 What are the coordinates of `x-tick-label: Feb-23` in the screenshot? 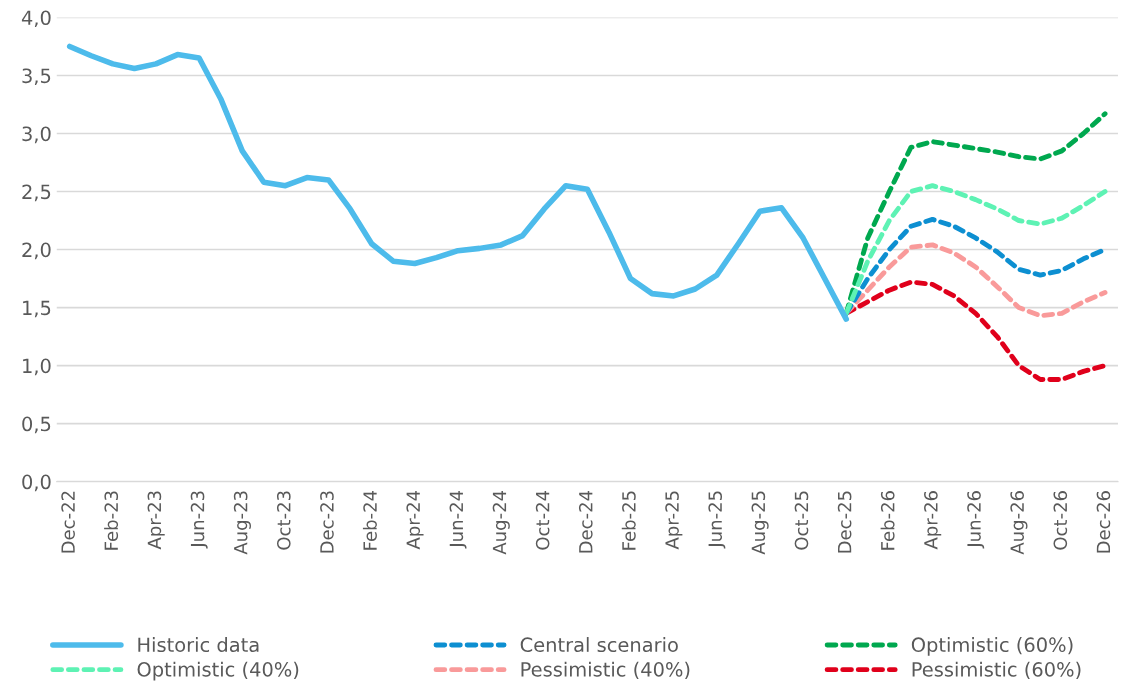 It's located at (111, 520).